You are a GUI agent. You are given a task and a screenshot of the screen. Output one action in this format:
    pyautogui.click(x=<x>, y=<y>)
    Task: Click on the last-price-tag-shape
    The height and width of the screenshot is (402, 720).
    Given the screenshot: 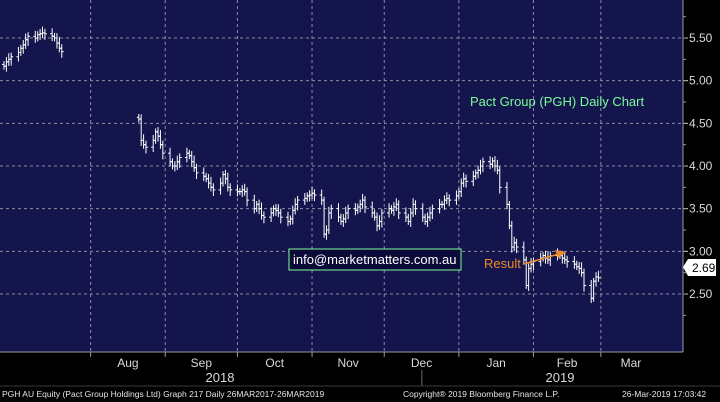 What is the action you would take?
    pyautogui.click(x=699, y=267)
    